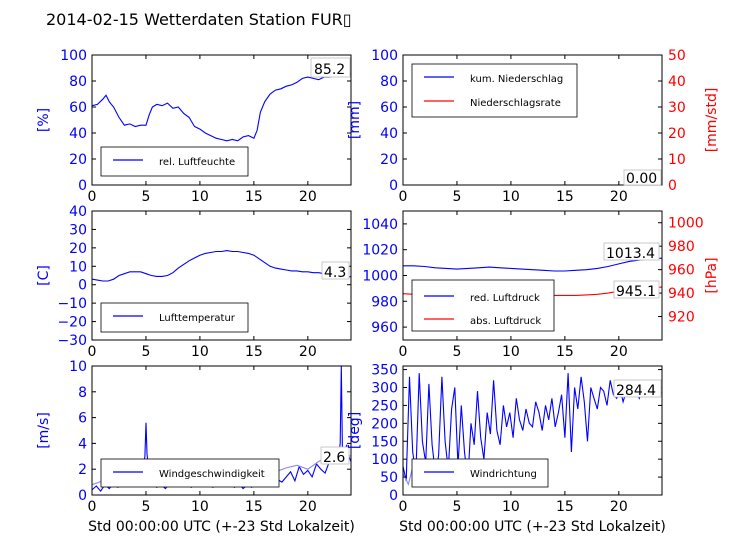 This screenshot has width=736, height=552. What do you see at coordinates (677, 82) in the screenshot?
I see `y2-tick-label: 40` at bounding box center [677, 82].